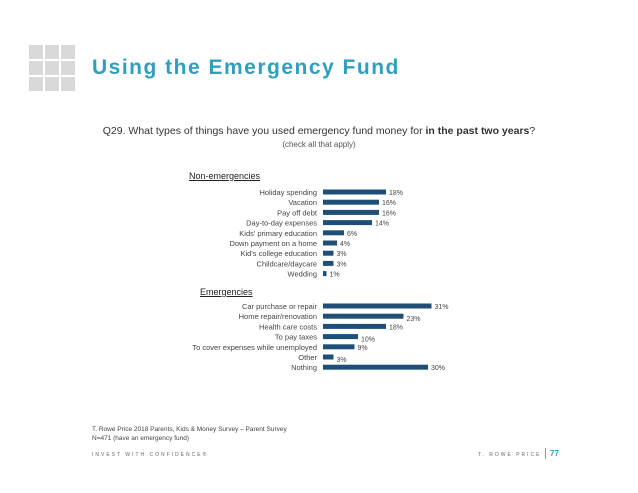 The height and width of the screenshot is (493, 638). What do you see at coordinates (52, 68) in the screenshot?
I see `logo-grid-icon` at bounding box center [52, 68].